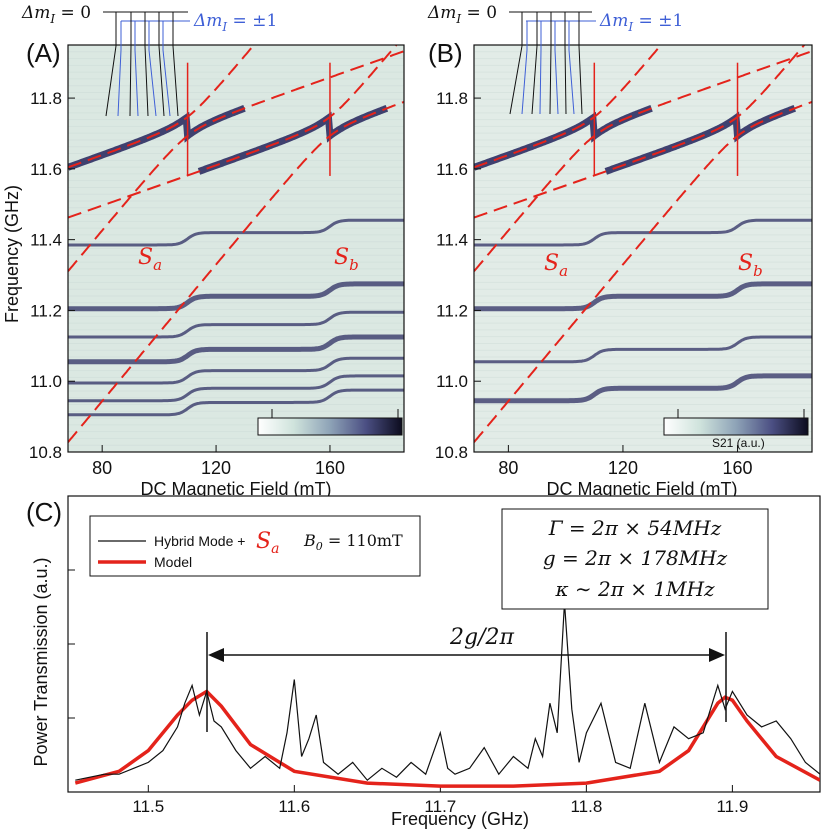  I want to click on panel-c-xlabel: Frequency (GHz), so click(460, 819).